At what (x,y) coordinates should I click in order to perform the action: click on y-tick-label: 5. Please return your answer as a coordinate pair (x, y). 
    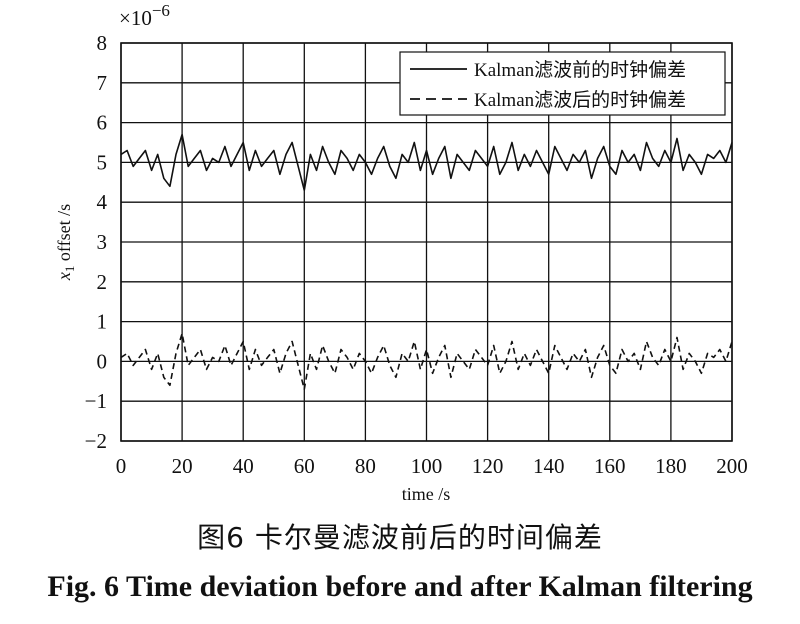
    Looking at the image, I should click on (102, 162).